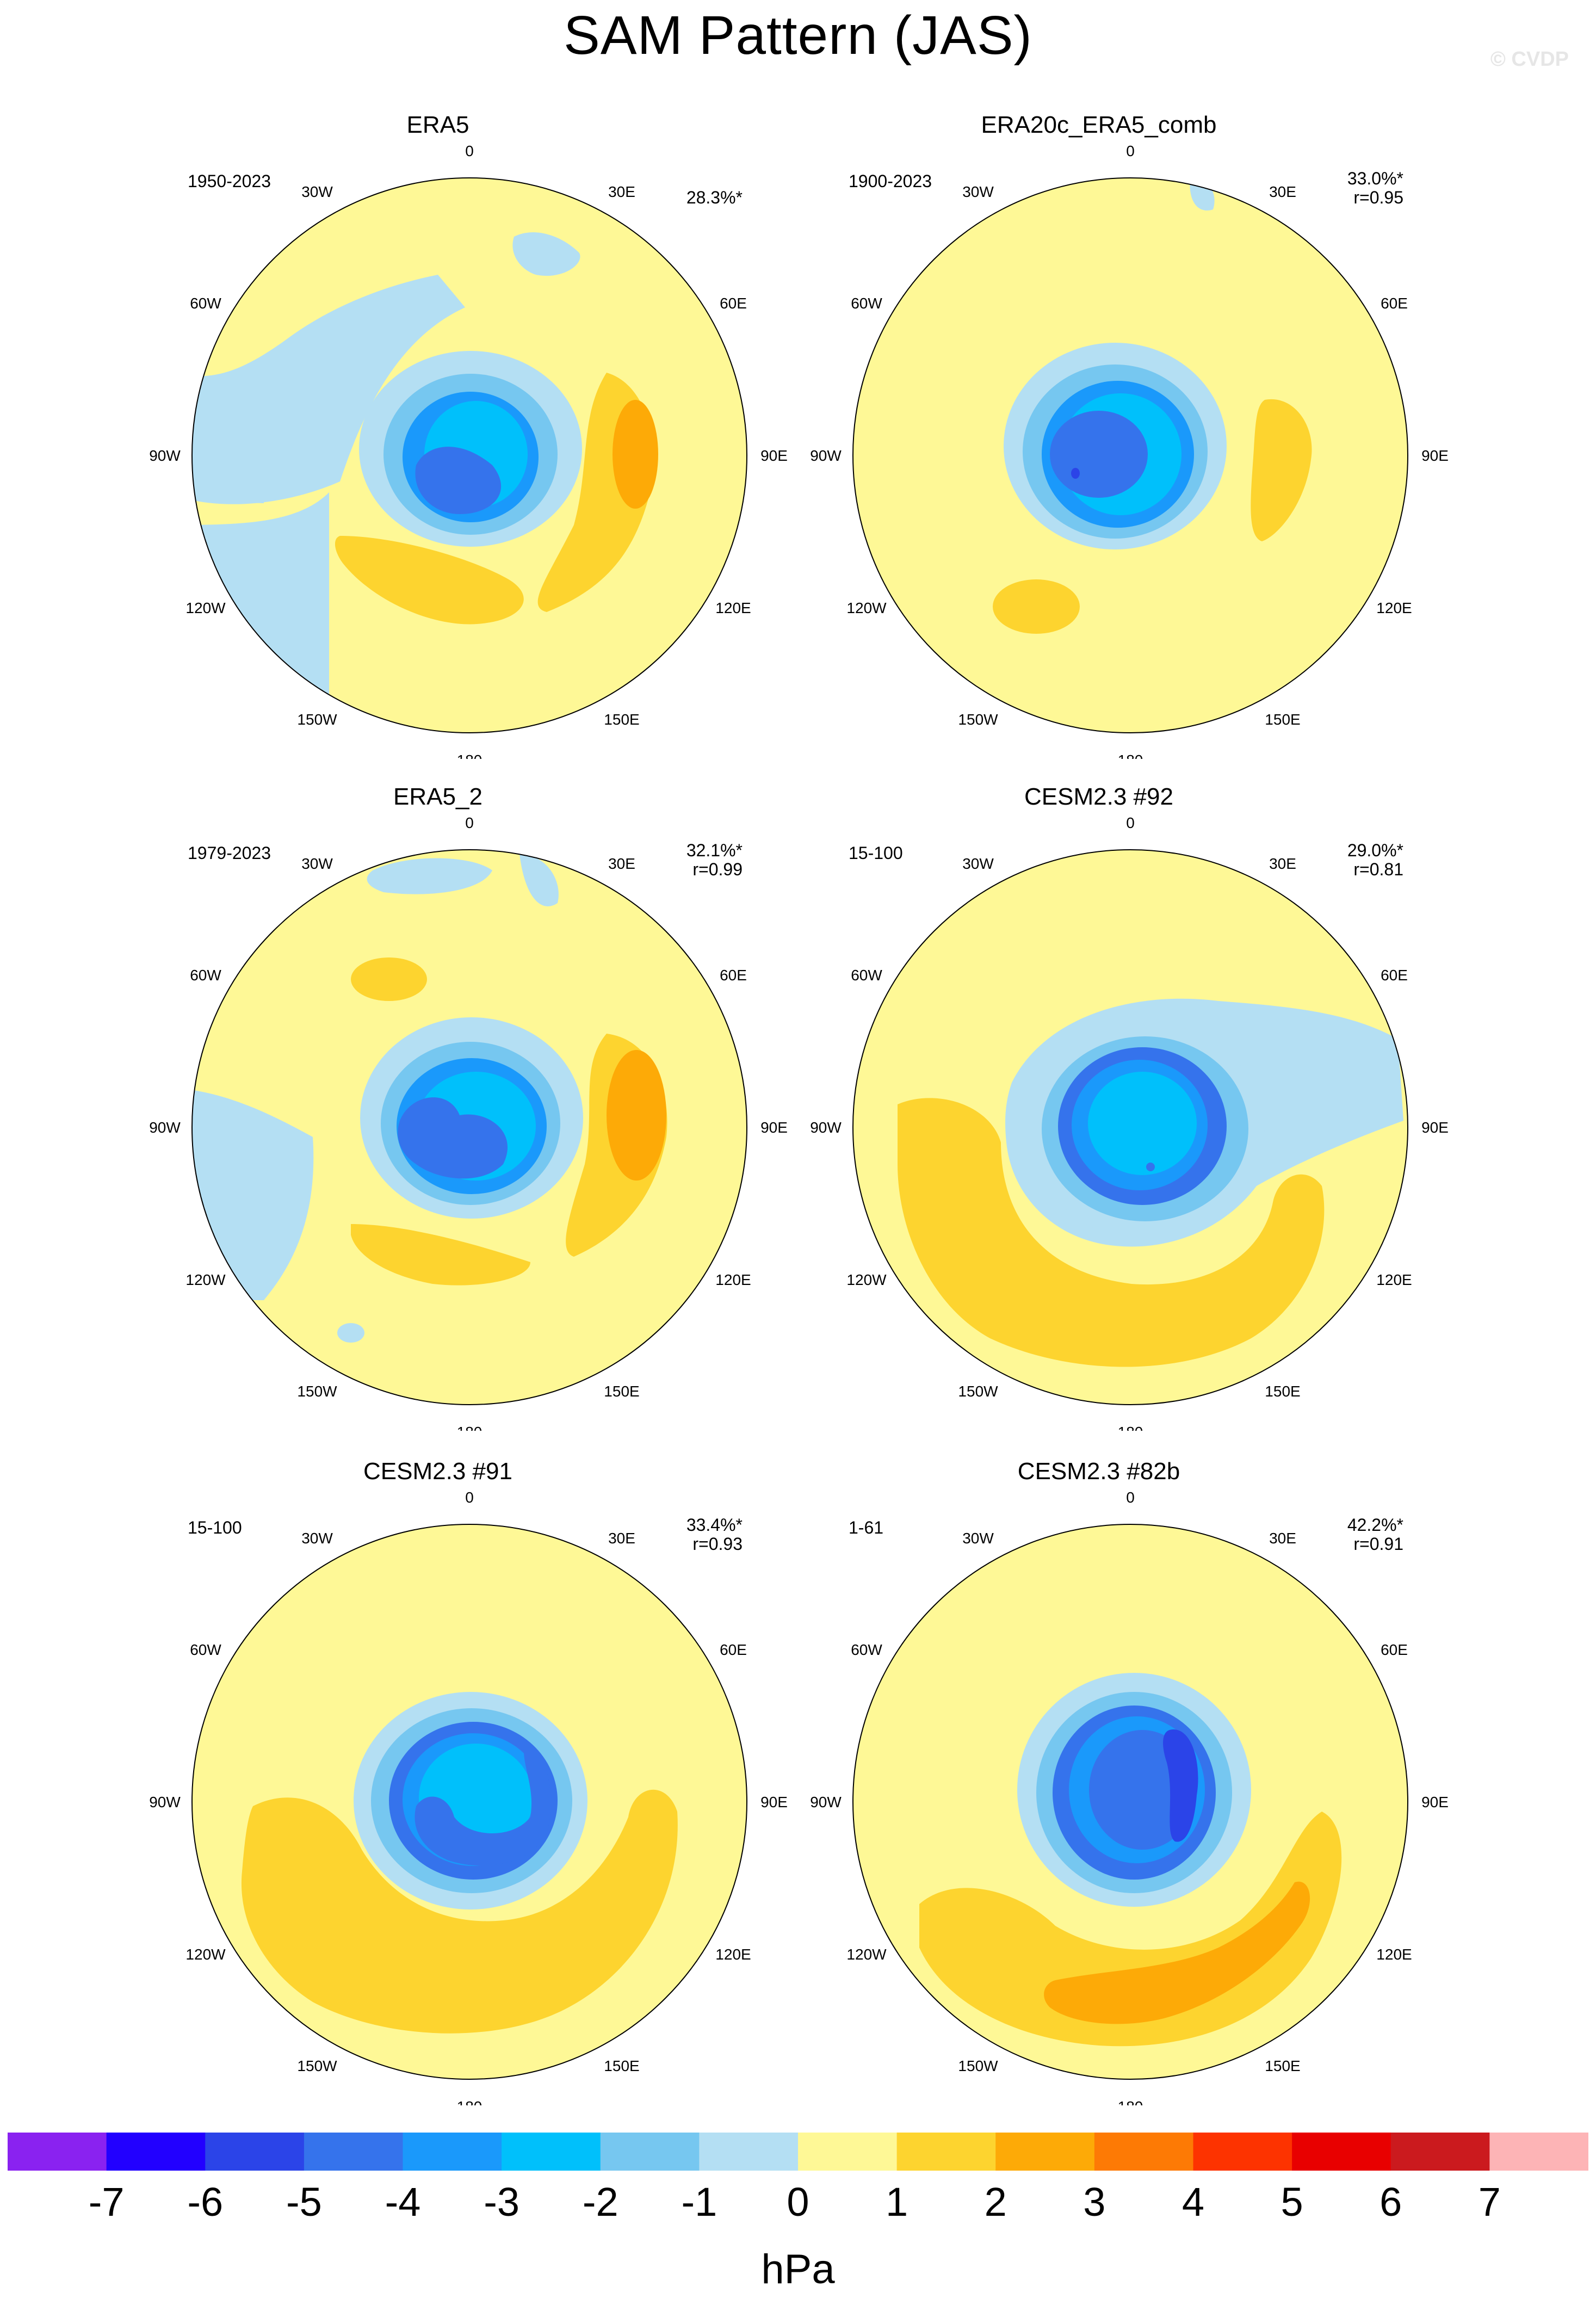 The width and height of the screenshot is (1596, 2305). I want to click on panel-percent-variance: 32.1%*, so click(714, 850).